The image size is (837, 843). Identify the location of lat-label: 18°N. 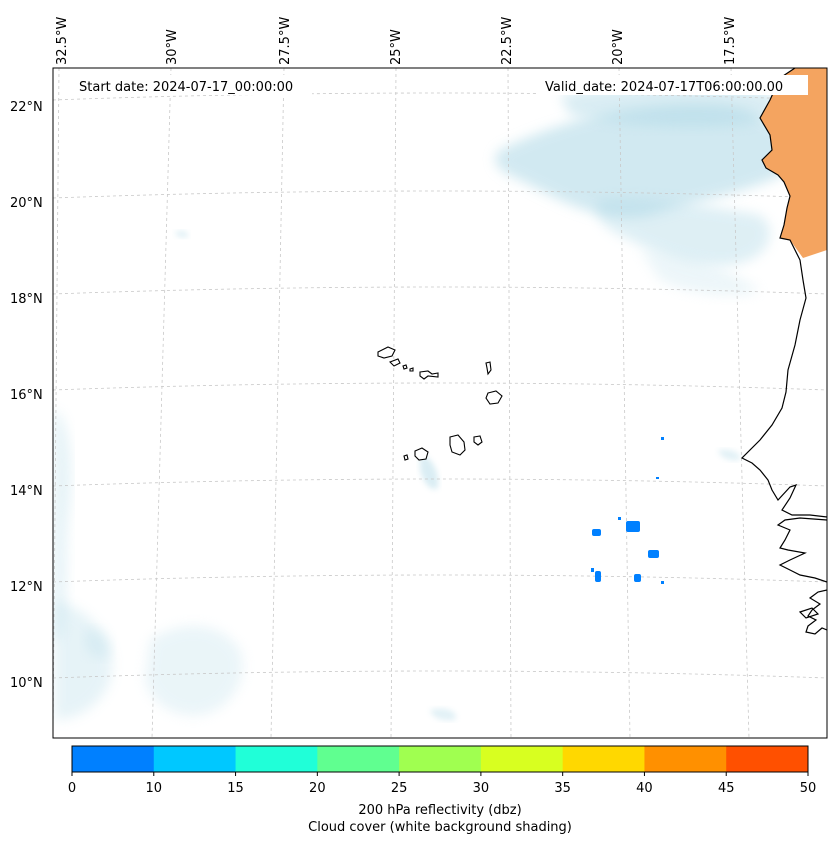
(26, 299).